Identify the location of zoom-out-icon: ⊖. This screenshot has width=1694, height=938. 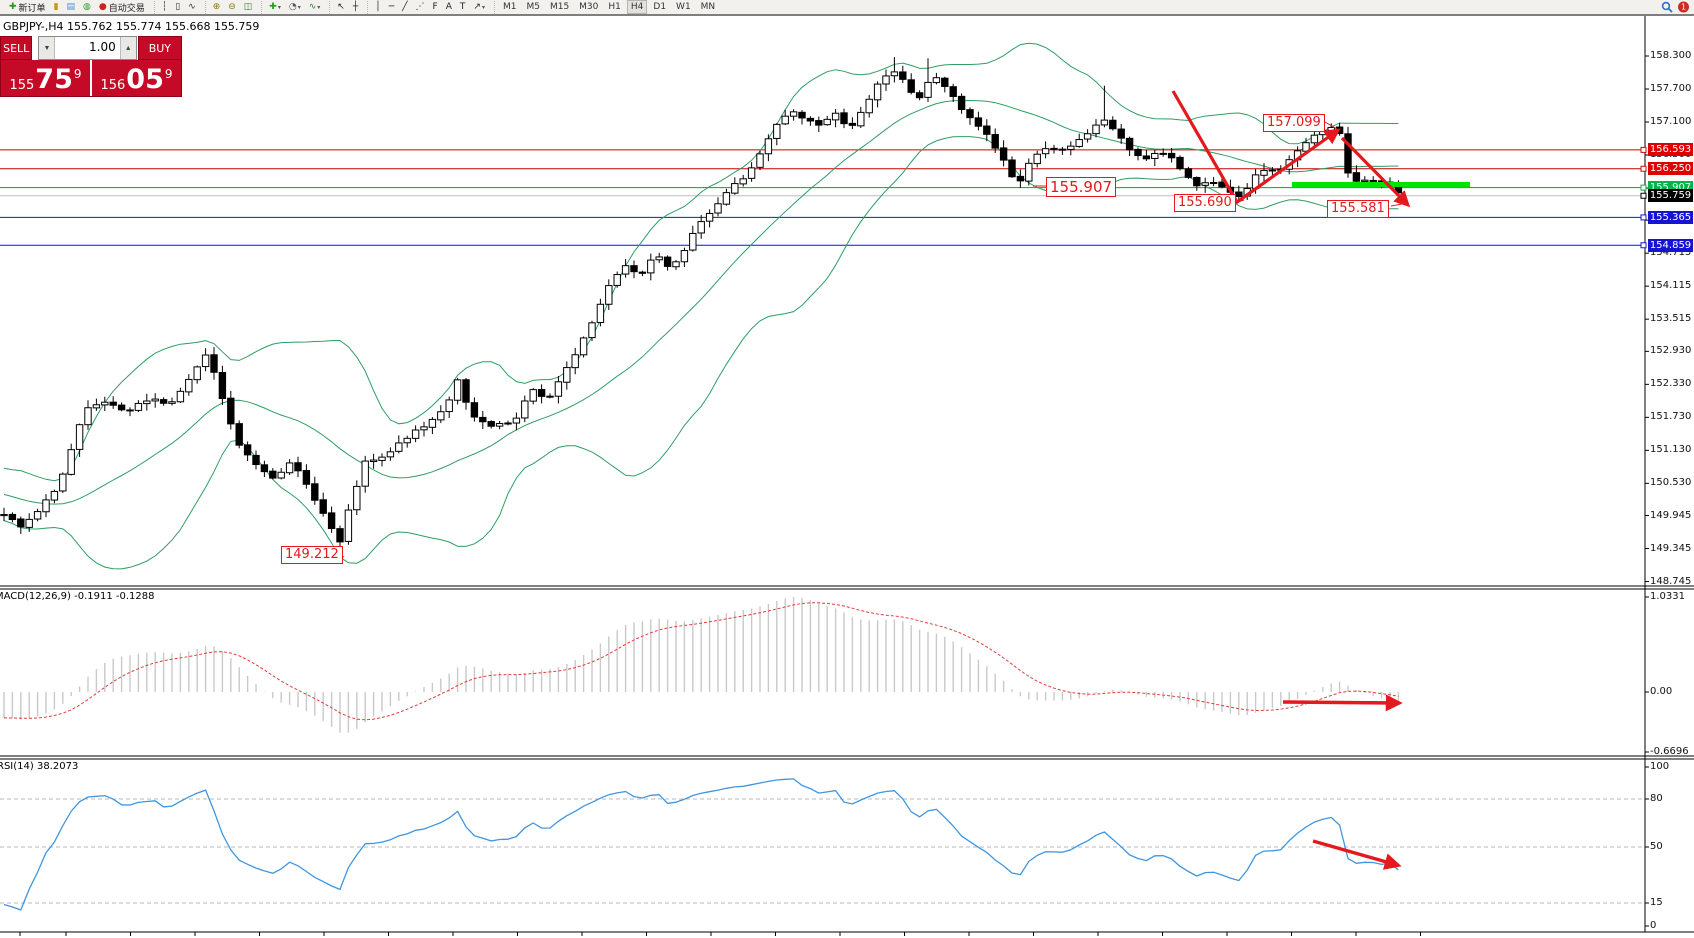
(232, 7).